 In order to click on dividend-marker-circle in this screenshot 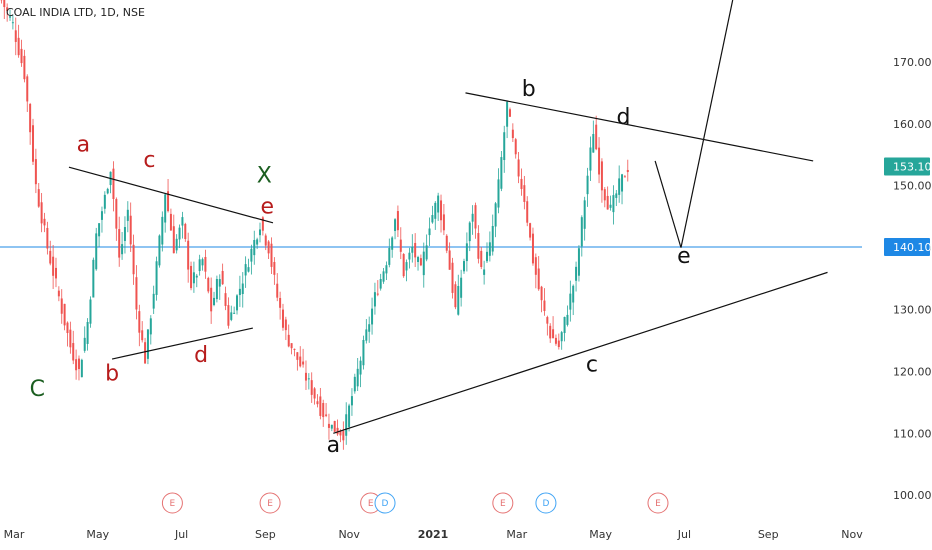, I will do `click(546, 503)`.